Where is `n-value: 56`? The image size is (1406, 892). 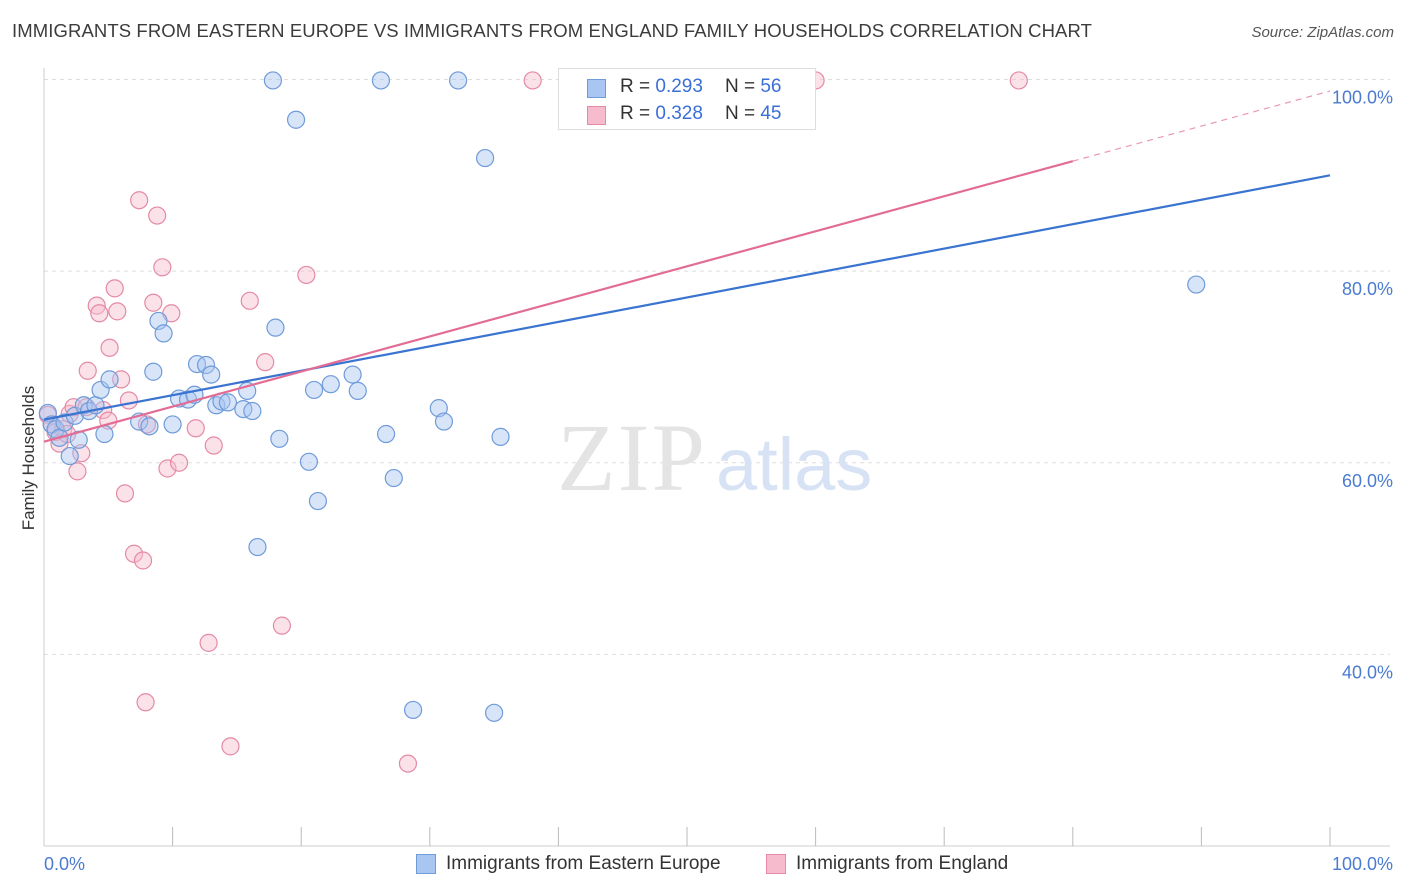
n-value: 56 is located at coordinates (771, 86).